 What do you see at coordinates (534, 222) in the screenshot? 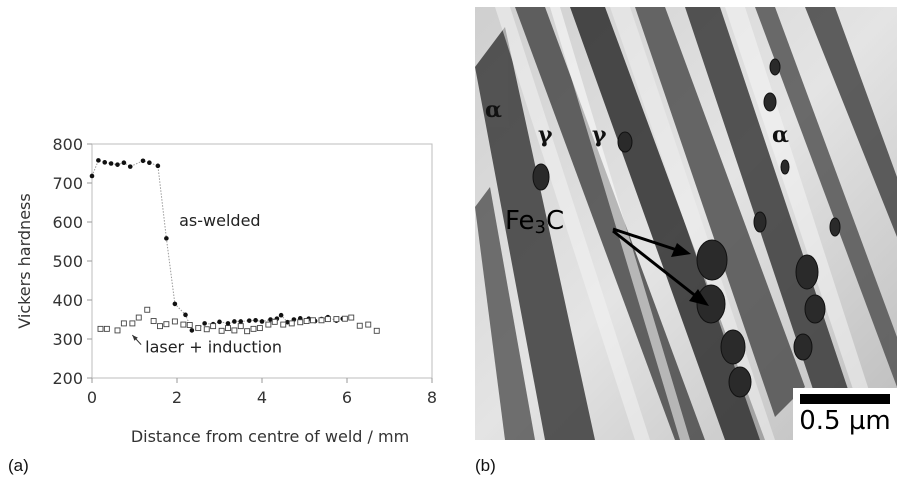
I see `fe3c-label: Fe3C` at bounding box center [534, 222].